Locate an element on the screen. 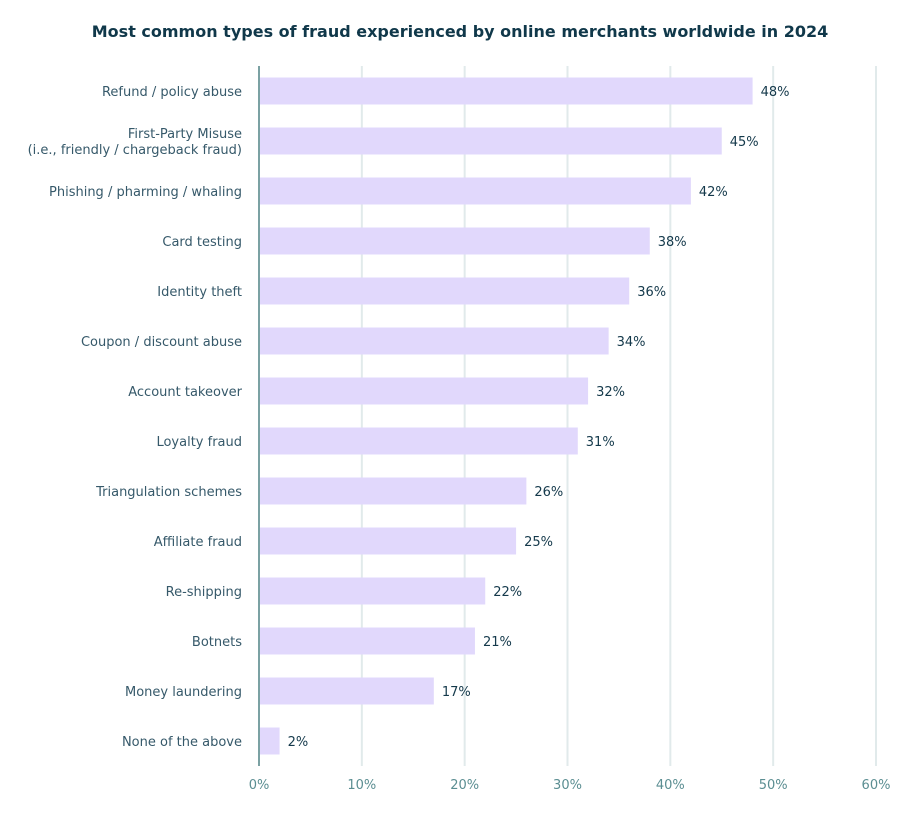  value-label: 22% is located at coordinates (507, 592).